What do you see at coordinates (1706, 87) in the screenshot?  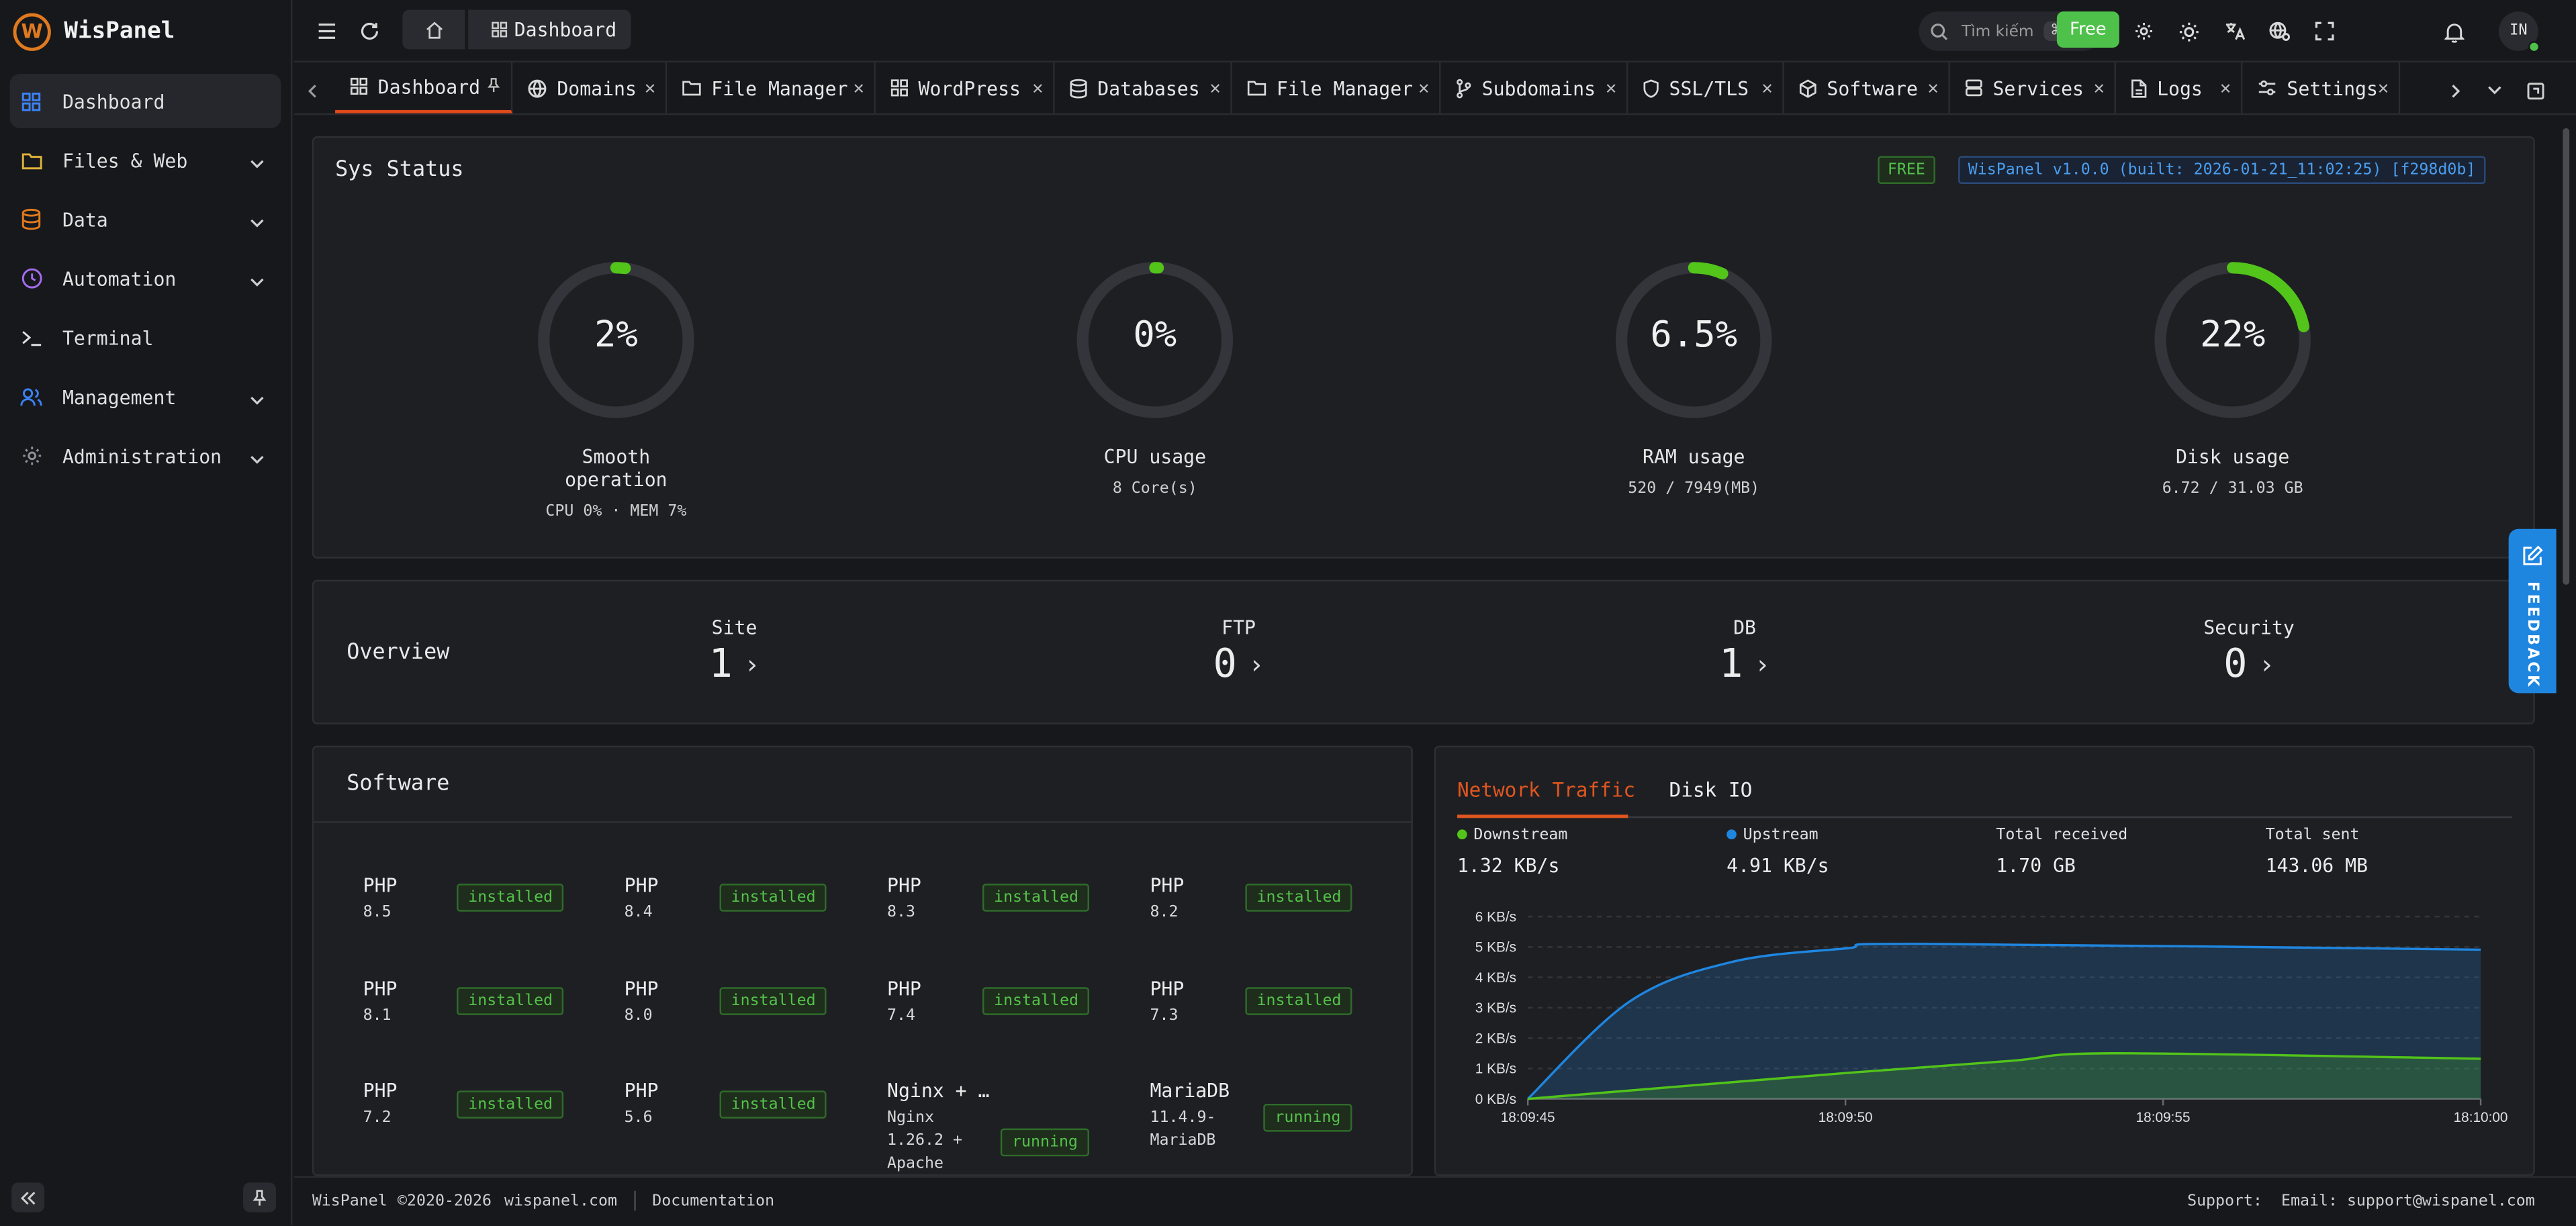 I see `tab-ssl-tls: SSL/TLS ✕` at bounding box center [1706, 87].